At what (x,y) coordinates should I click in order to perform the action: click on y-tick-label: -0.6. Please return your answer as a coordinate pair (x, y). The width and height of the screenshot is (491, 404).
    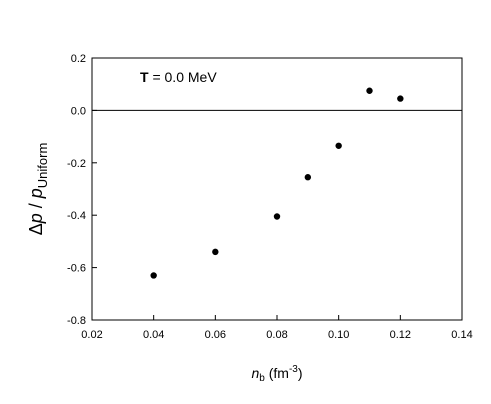
    Looking at the image, I should click on (76, 269).